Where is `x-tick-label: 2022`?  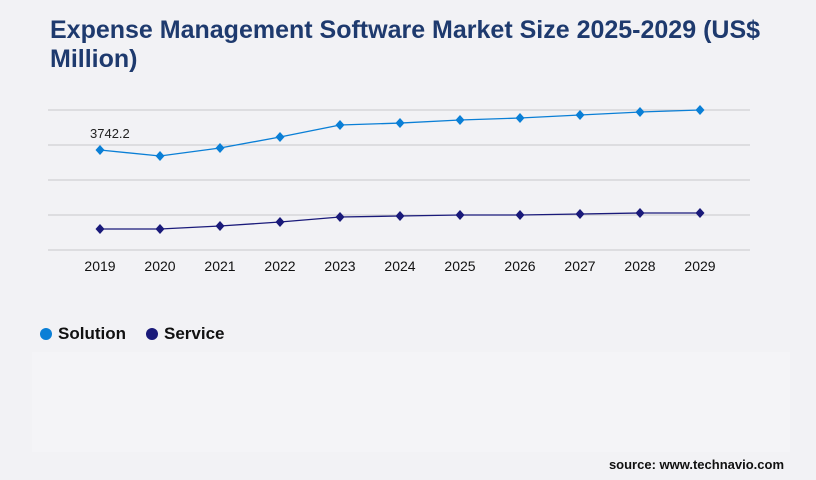
x-tick-label: 2022 is located at coordinates (279, 266).